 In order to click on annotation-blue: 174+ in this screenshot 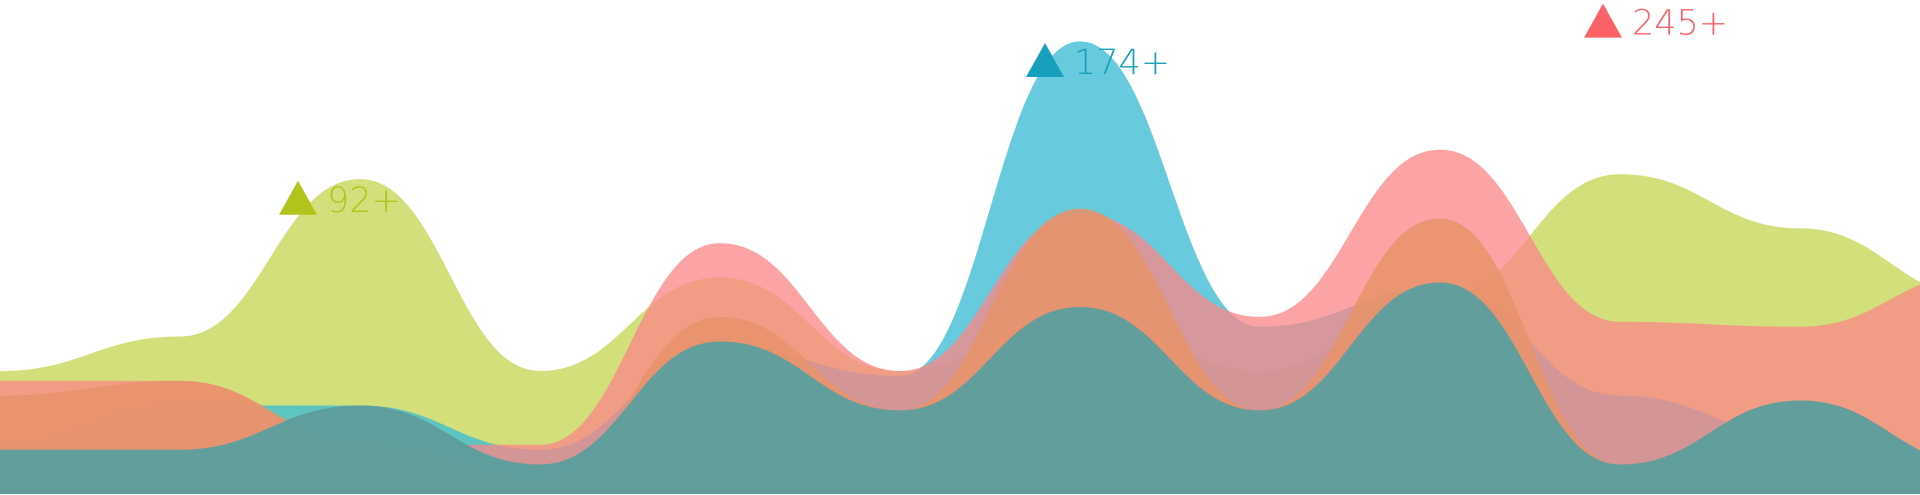, I will do `click(1098, 63)`.